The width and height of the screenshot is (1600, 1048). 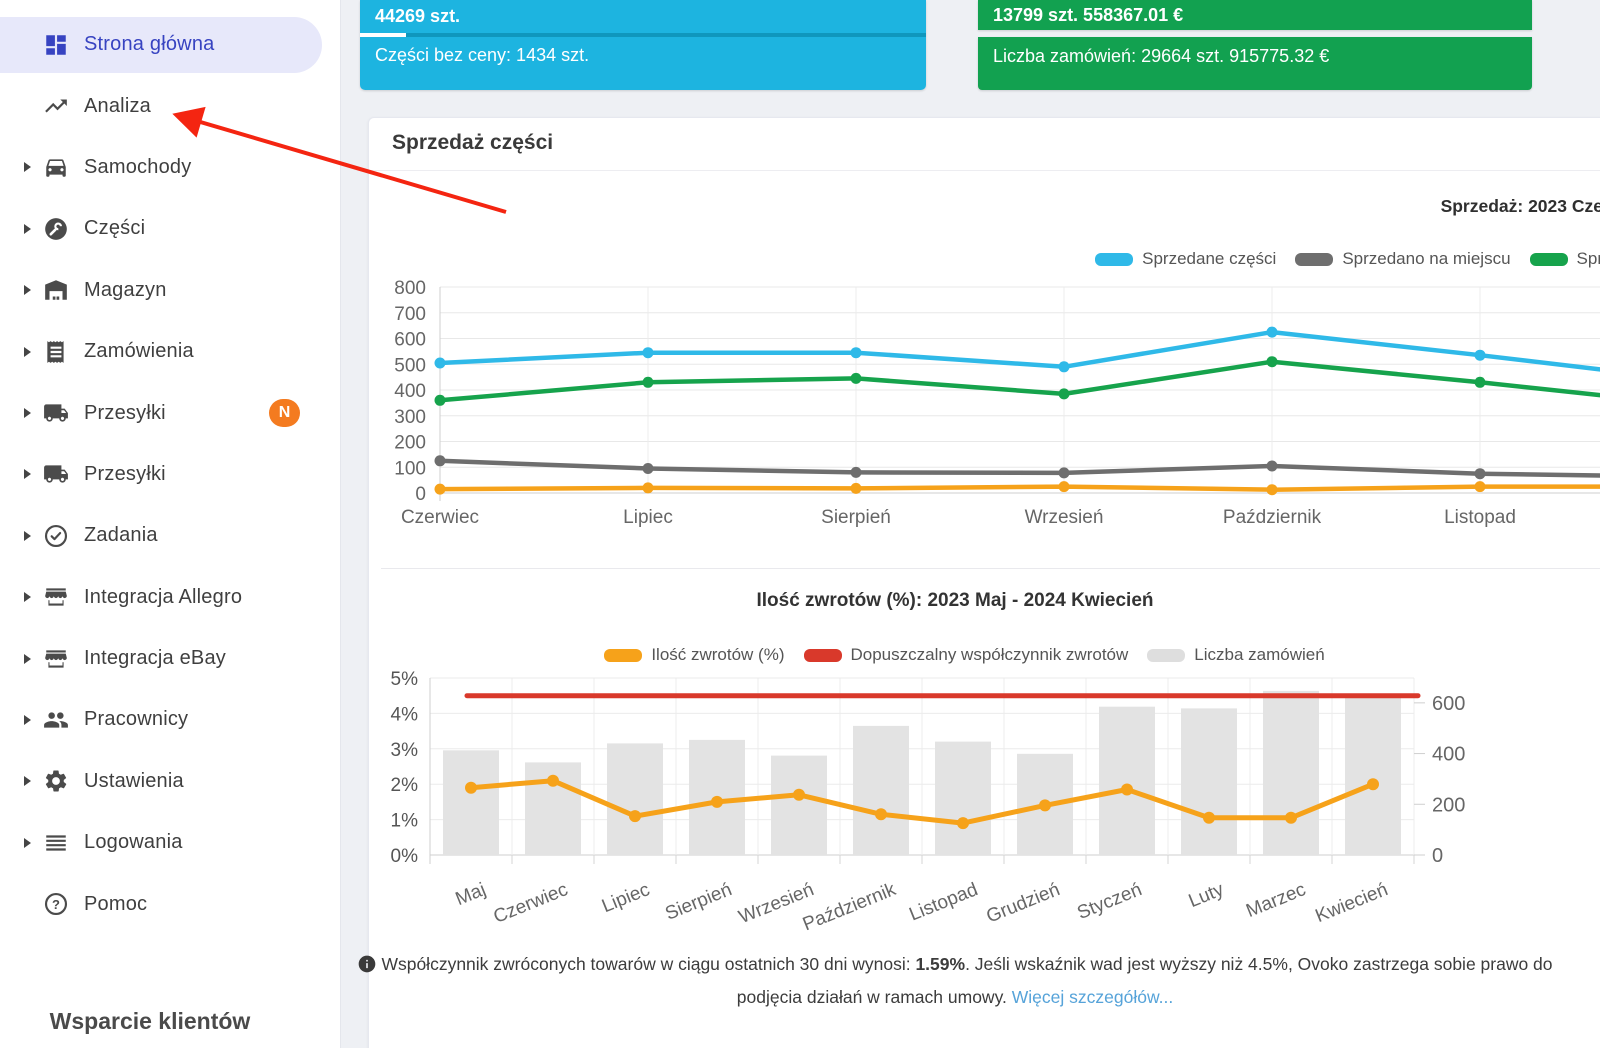 I want to click on legend-item: Spr, so click(x=1564, y=259).